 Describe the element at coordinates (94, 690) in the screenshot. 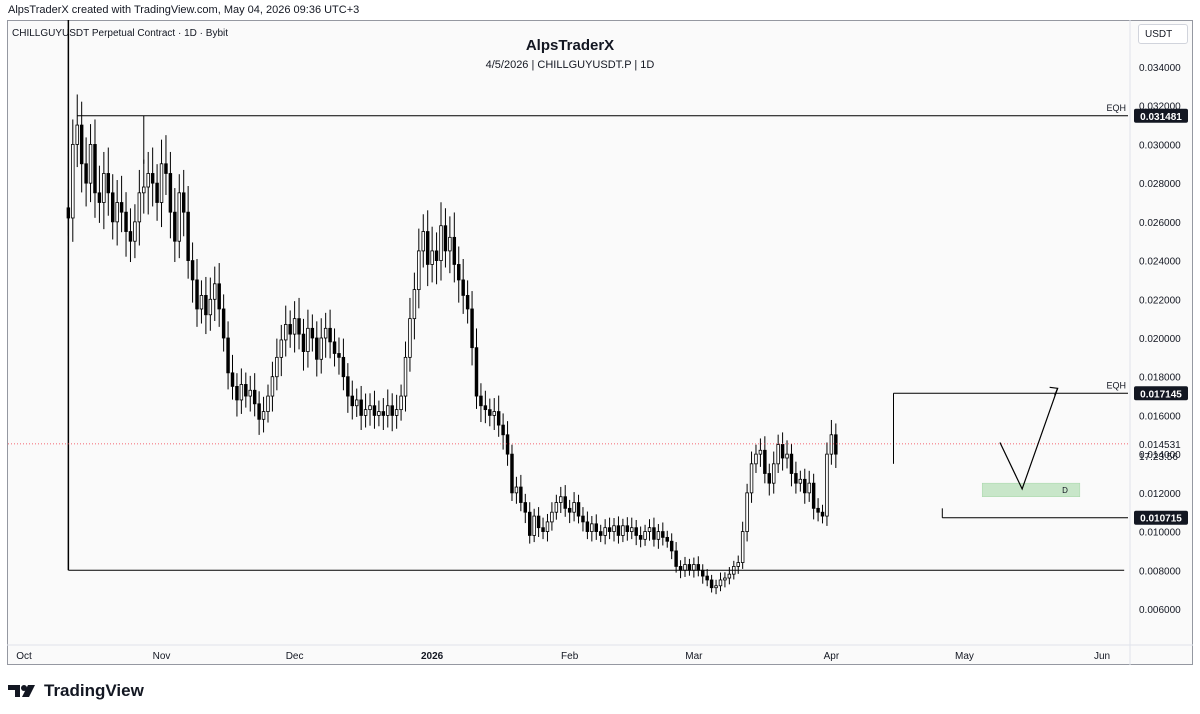

I see `brand-name: TradingView` at that location.